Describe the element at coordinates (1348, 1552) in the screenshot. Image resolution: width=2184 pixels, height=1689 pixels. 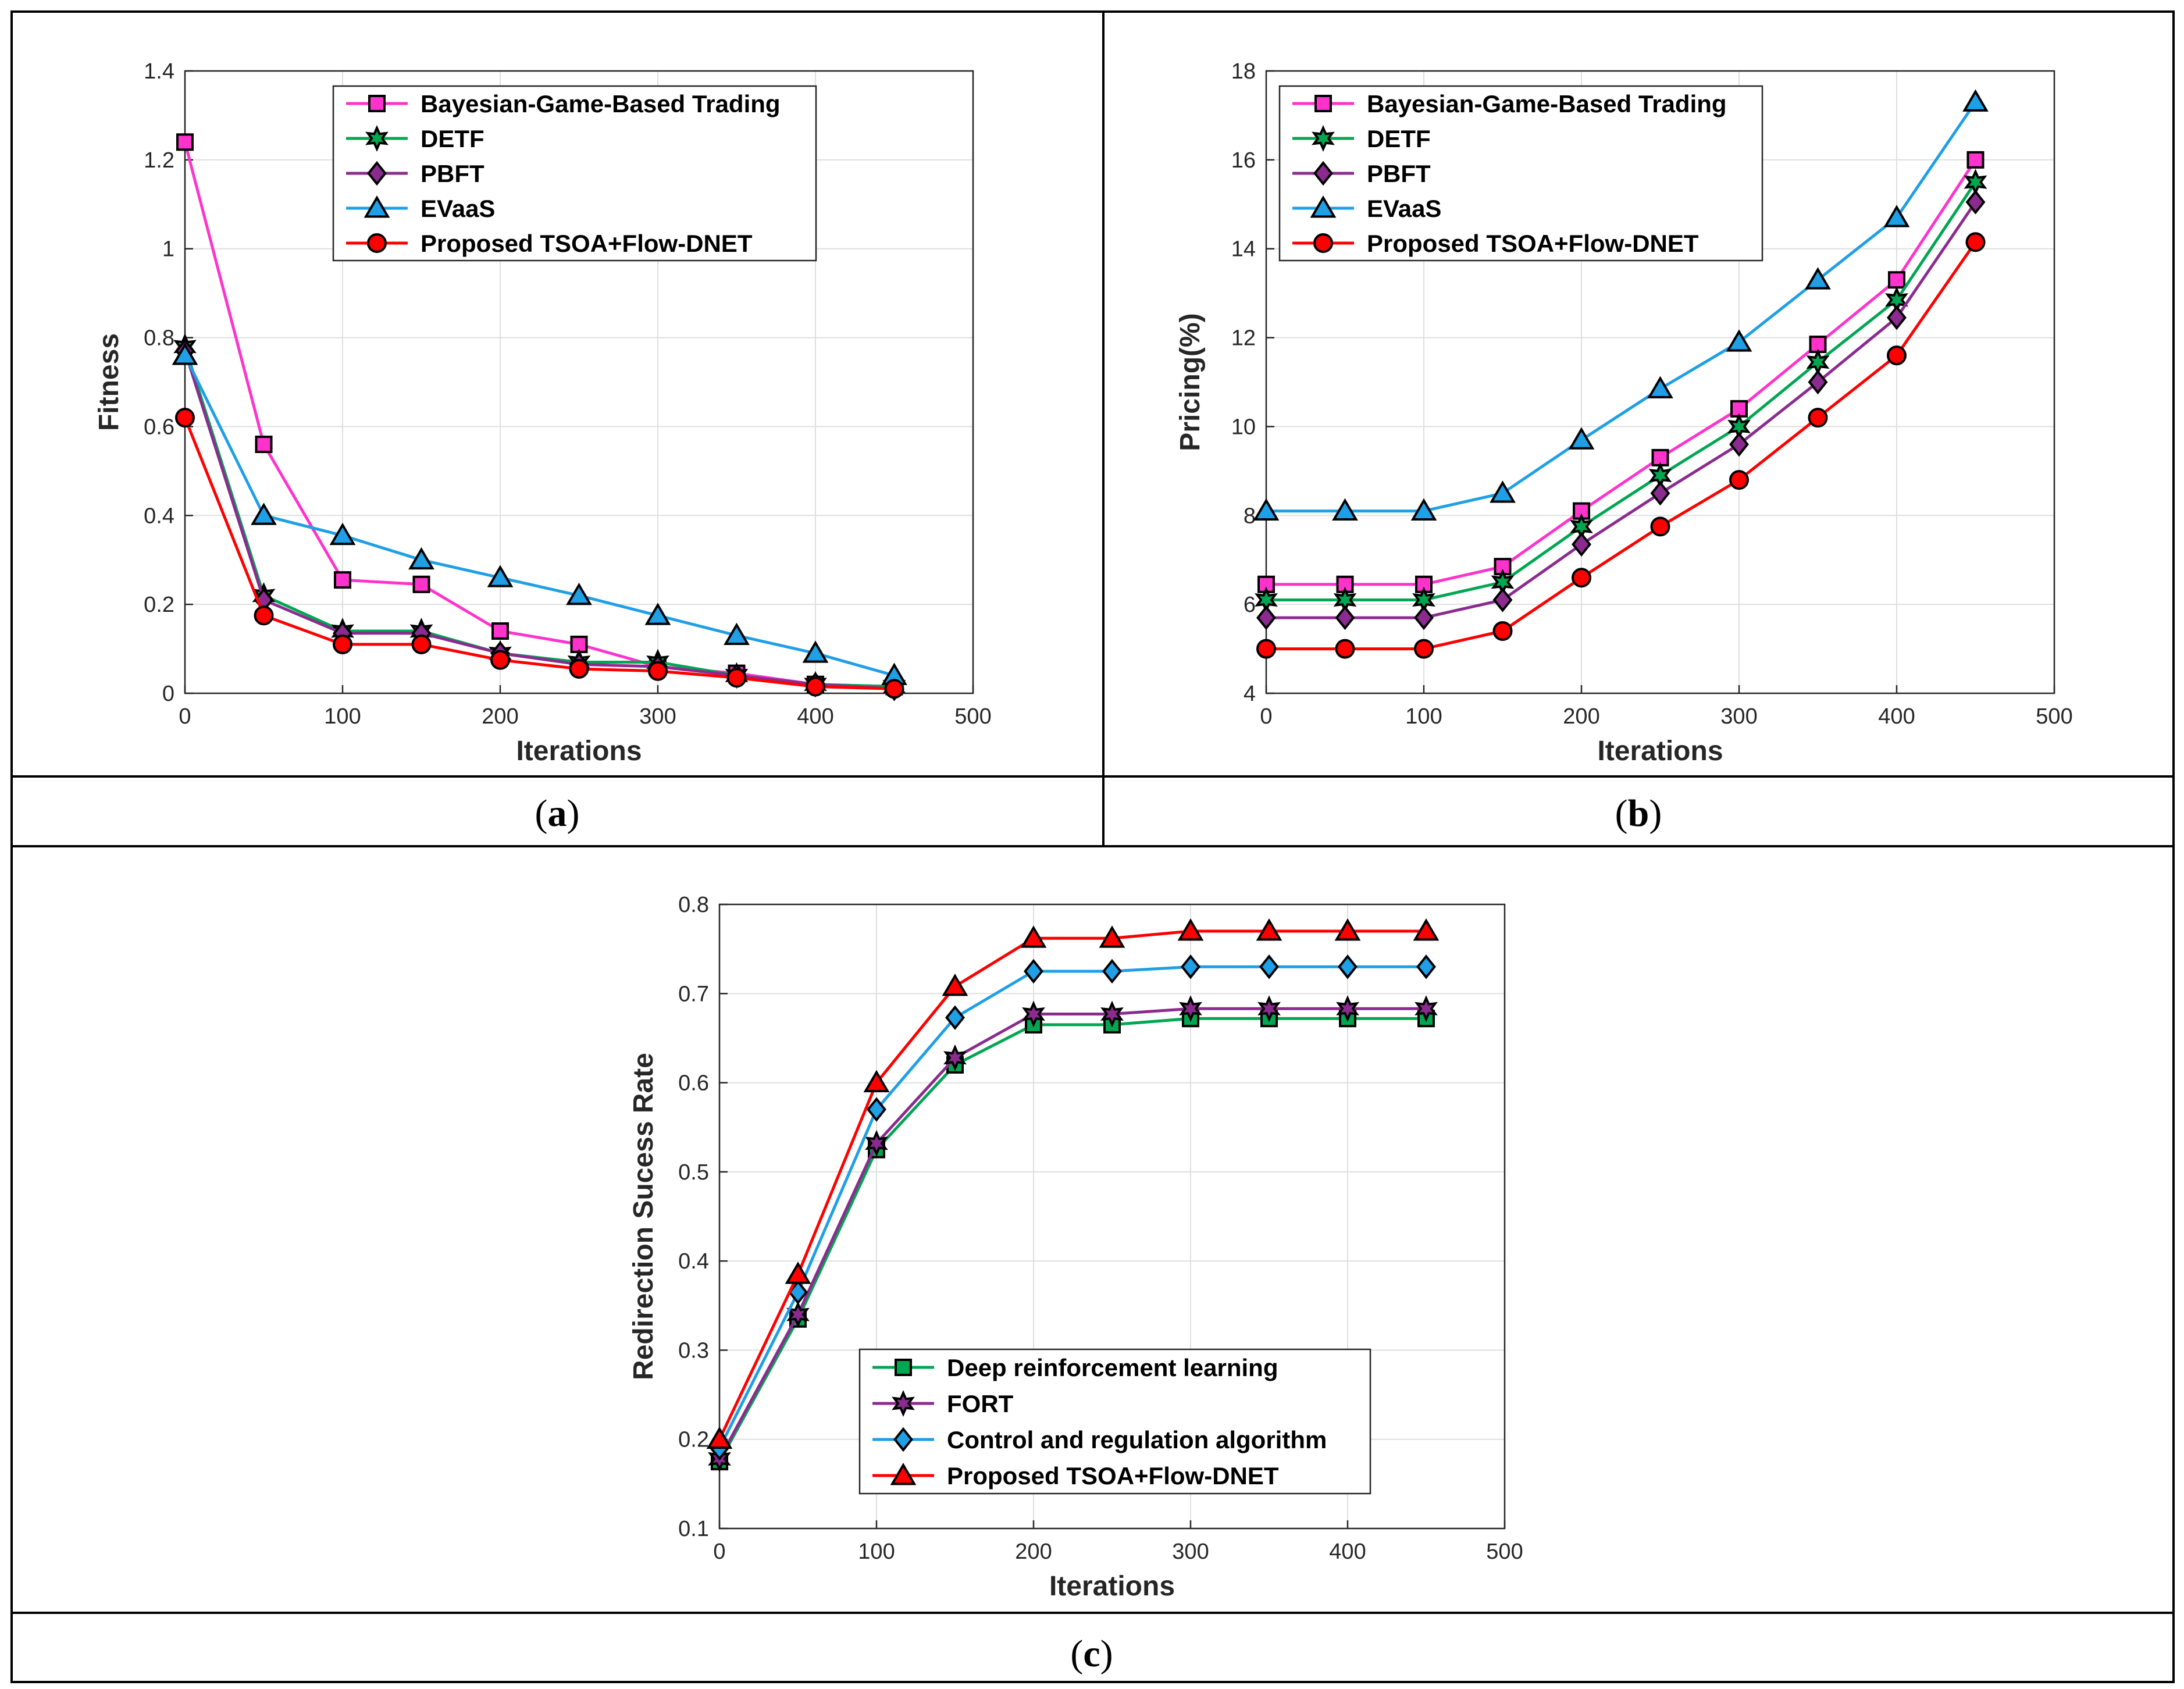
I see `x-tick-label: 400` at that location.